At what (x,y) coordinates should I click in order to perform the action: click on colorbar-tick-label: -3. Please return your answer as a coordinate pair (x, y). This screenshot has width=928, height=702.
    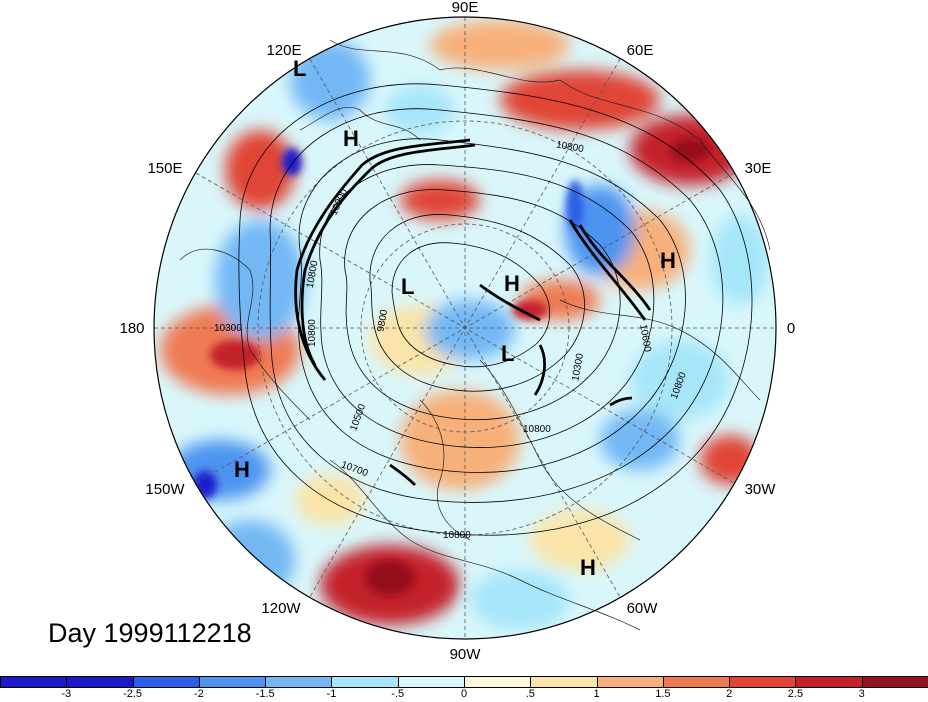
    Looking at the image, I should click on (66, 694).